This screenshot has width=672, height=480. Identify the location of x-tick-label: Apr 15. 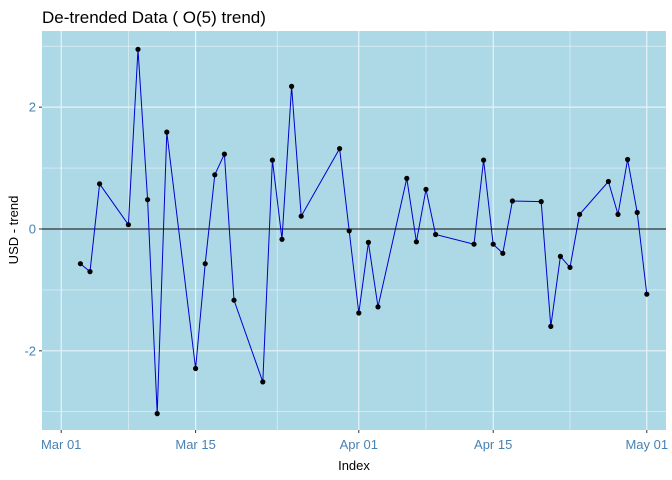
(493, 444).